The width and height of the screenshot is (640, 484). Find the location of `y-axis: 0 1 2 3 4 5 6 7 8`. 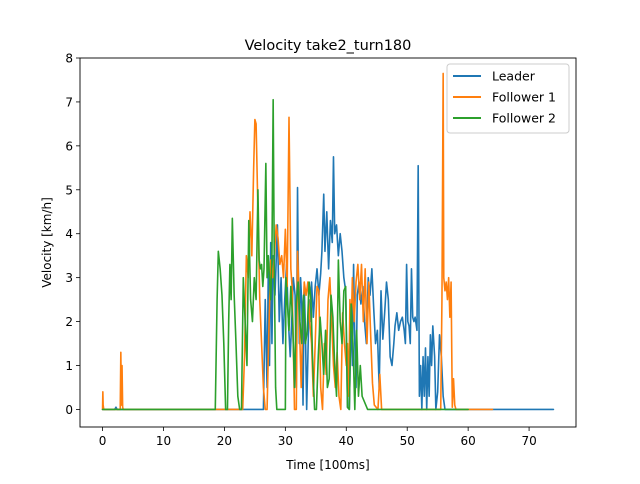

y-axis: 0 1 2 3 4 5 6 7 8 is located at coordinates (72, 234).